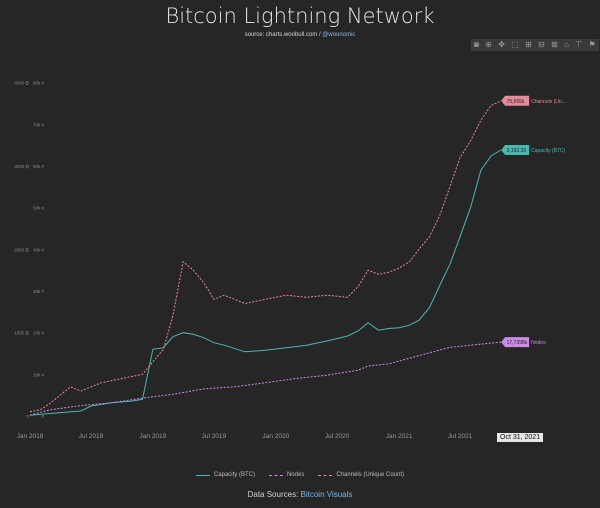 Image resolution: width=600 pixels, height=508 pixels. What do you see at coordinates (30, 436) in the screenshot?
I see `x-tick-label: Jan 2018` at bounding box center [30, 436].